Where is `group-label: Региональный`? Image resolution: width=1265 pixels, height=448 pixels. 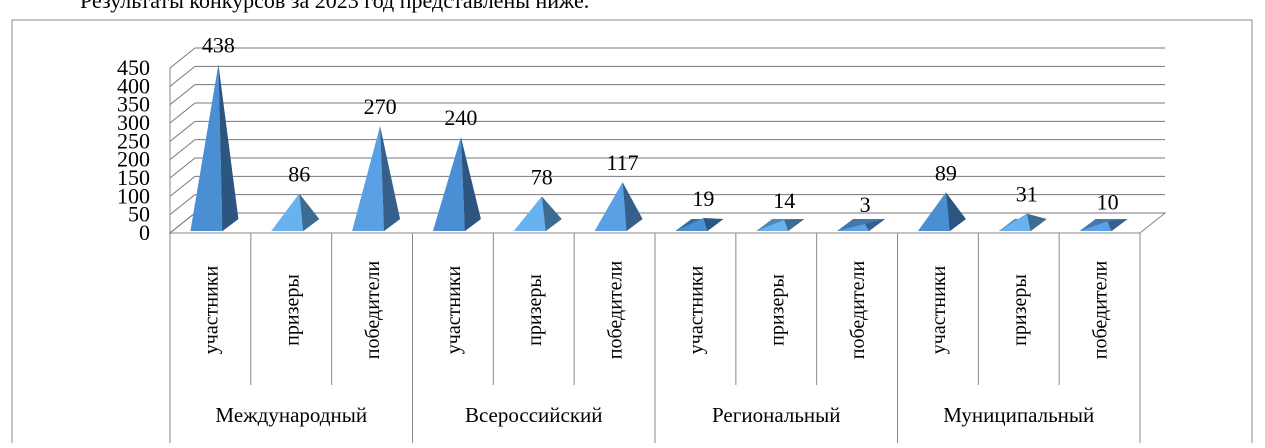 group-label: Региональный is located at coordinates (776, 415).